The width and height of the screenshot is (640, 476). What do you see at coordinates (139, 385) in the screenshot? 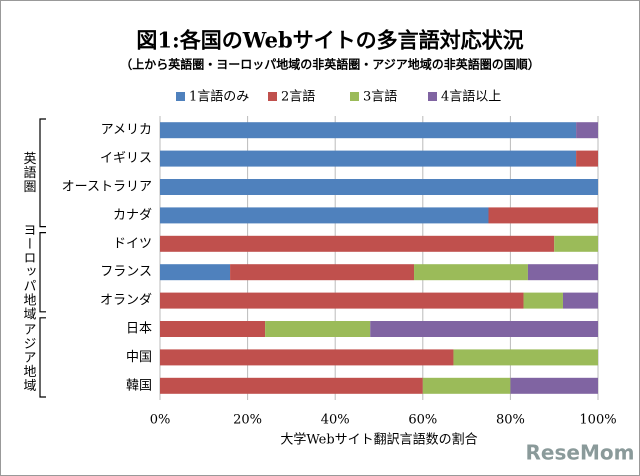
I see `y-tick-label: 韓国` at bounding box center [139, 385].